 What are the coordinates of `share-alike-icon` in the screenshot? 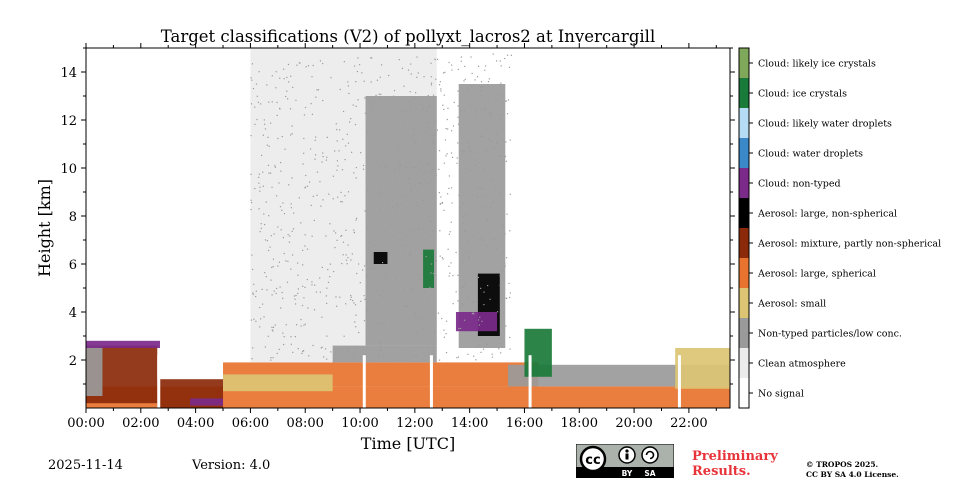 It's located at (650, 455).